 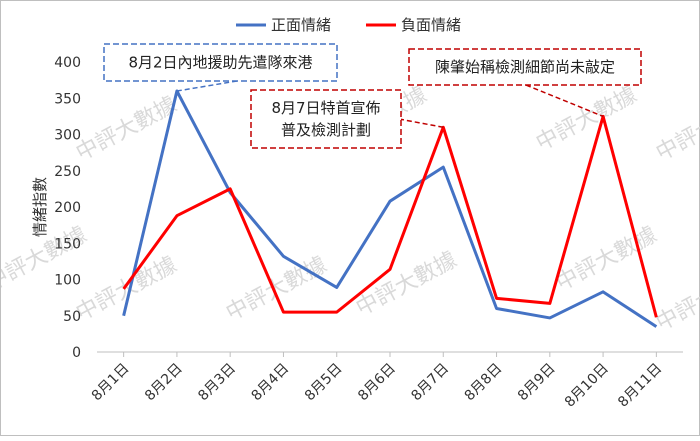 I want to click on annotation-text: 陳肇始稱檢測細節尚未敲定, so click(x=525, y=67).